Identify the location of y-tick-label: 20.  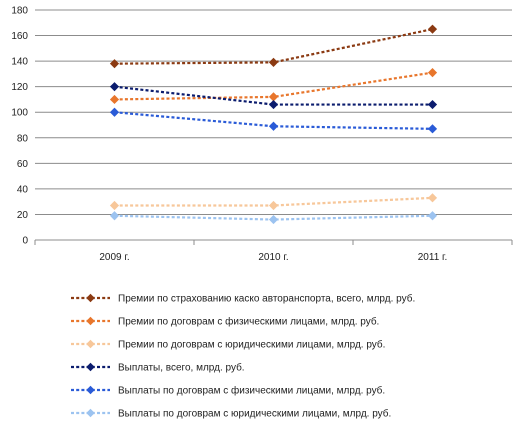
(23, 215).